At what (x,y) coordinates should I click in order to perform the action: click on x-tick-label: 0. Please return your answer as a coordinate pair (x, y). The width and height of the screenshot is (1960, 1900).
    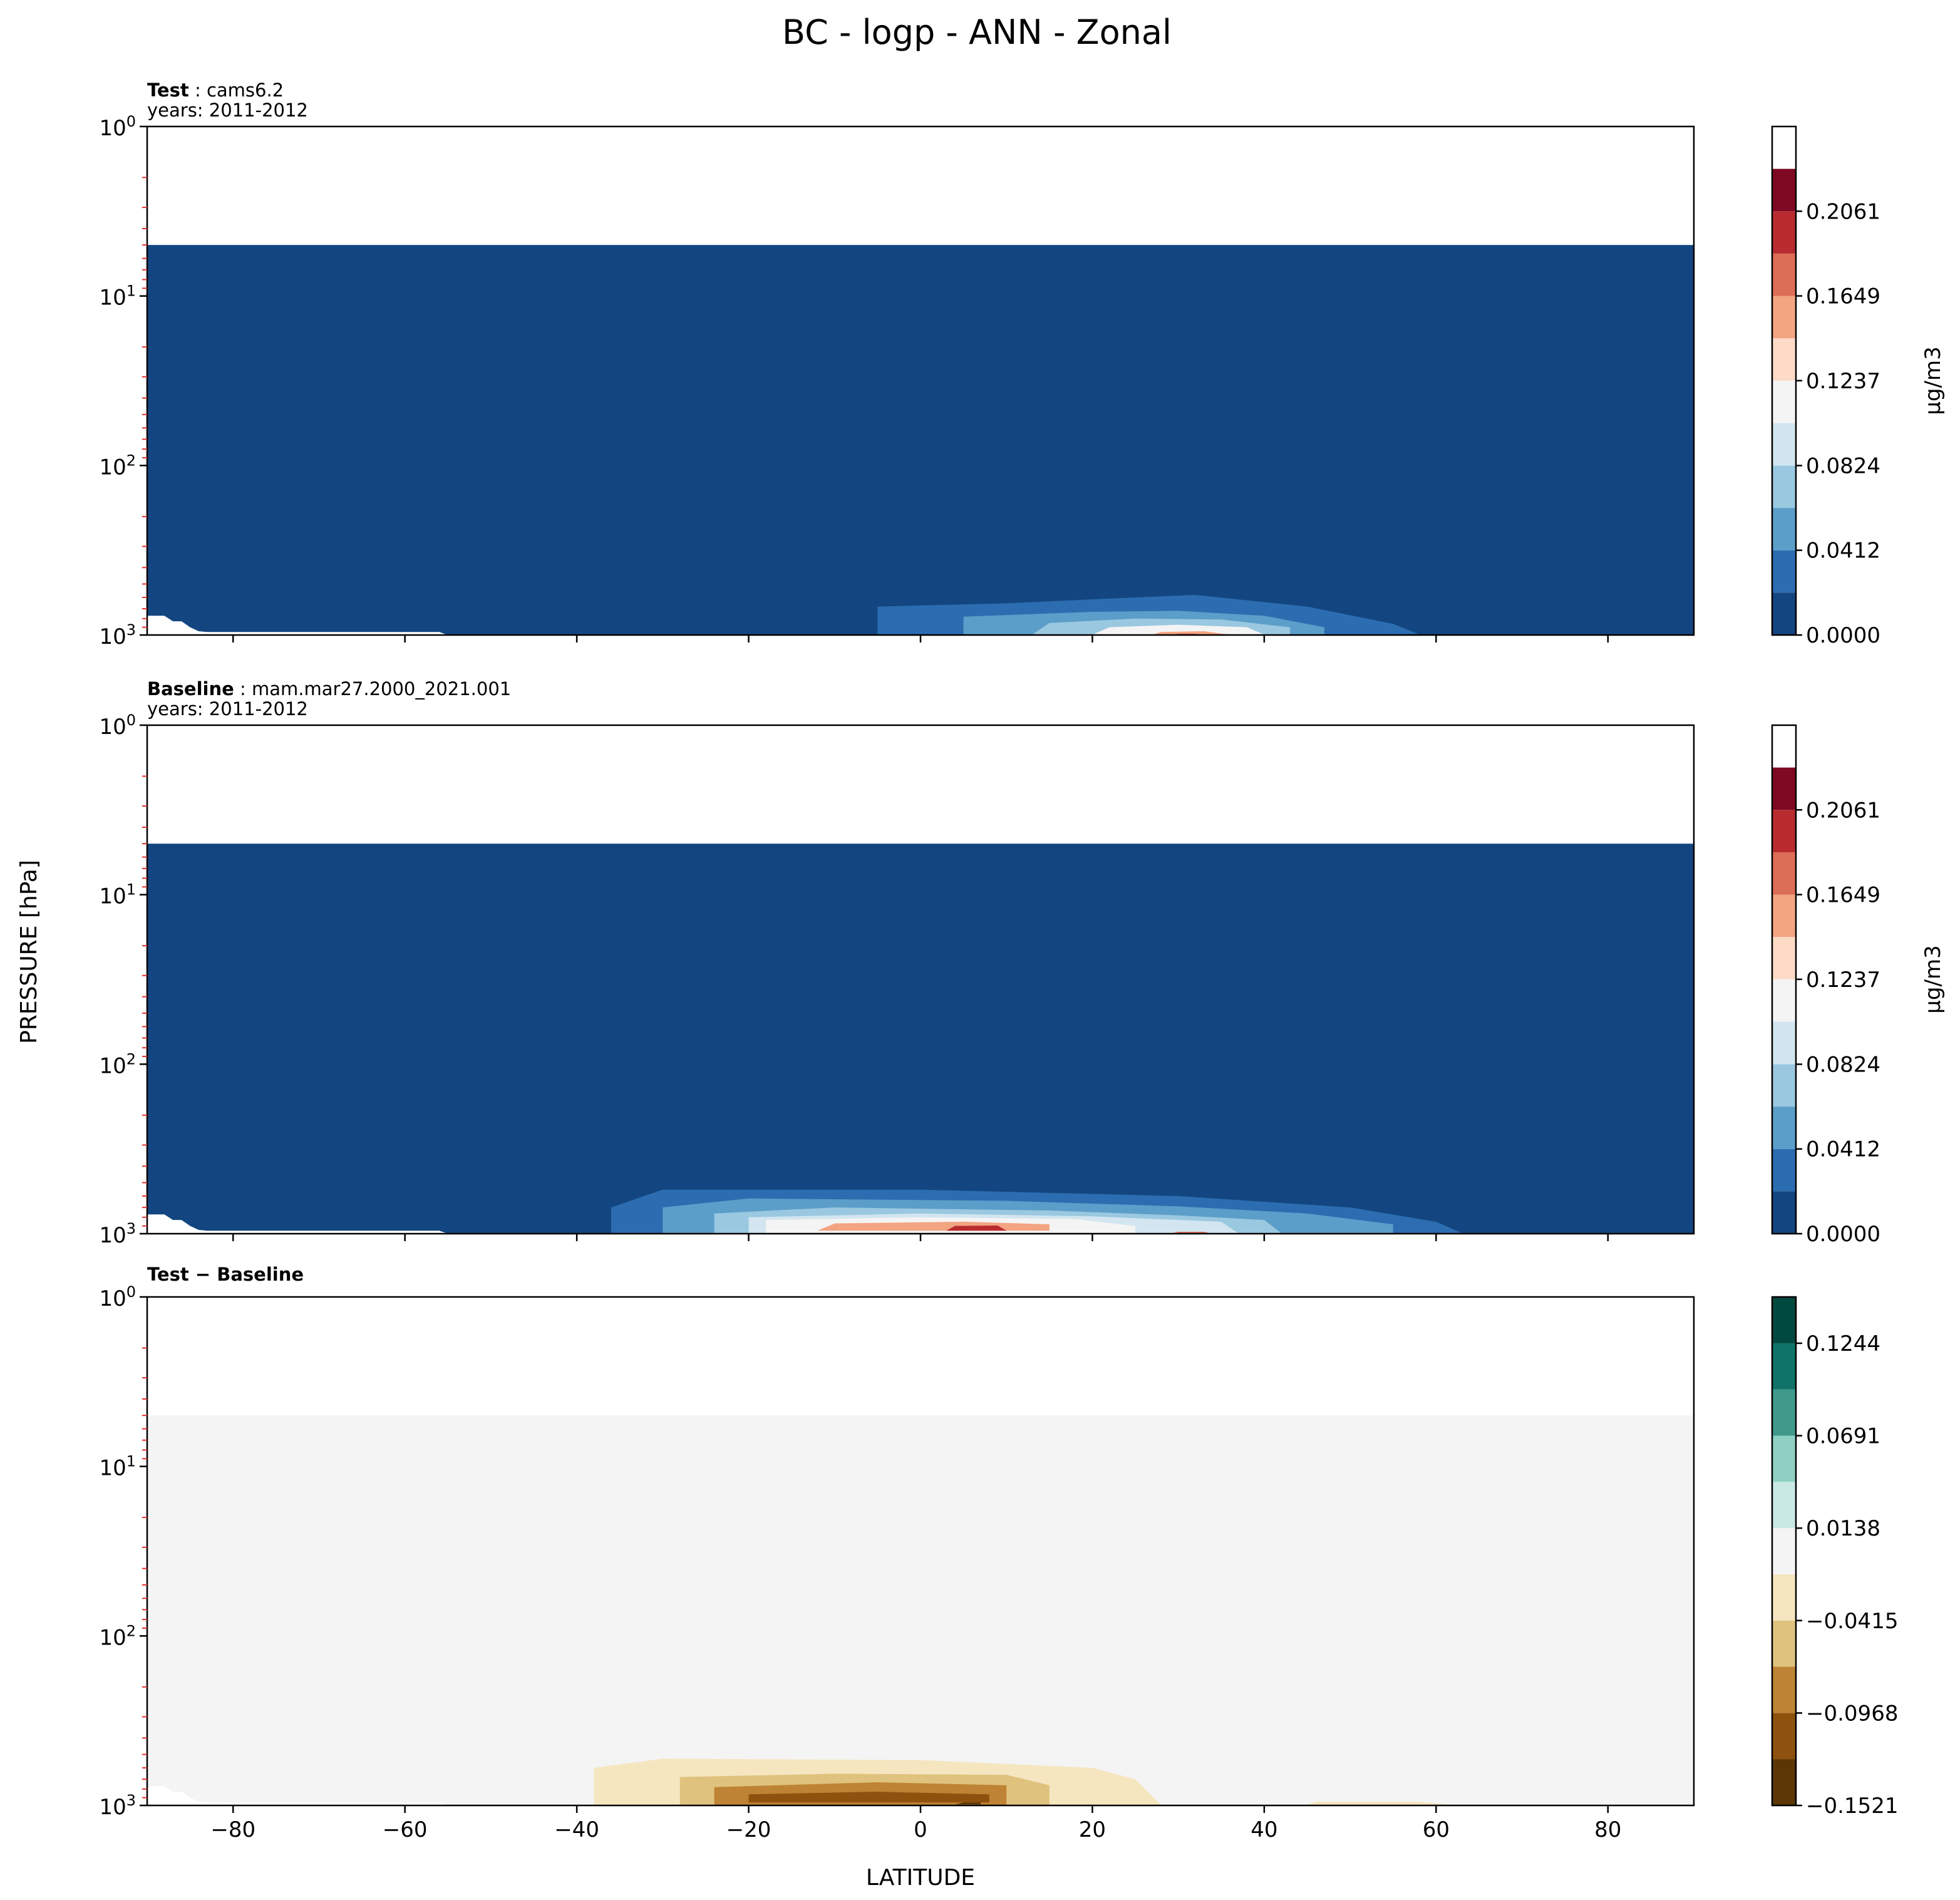
    Looking at the image, I should click on (921, 1829).